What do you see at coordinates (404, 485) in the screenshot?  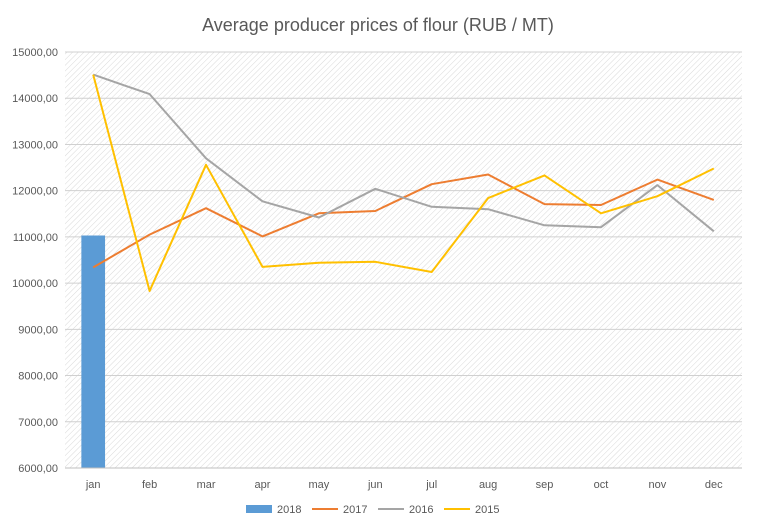 I see `x-axis-ticks: jan feb mar apr may jun jul aug sep oct nov dec` at bounding box center [404, 485].